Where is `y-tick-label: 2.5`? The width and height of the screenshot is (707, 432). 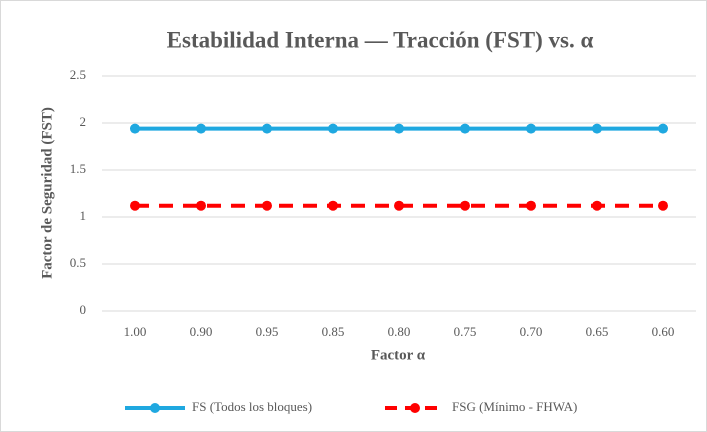
y-tick-label: 2.5 is located at coordinates (78, 74).